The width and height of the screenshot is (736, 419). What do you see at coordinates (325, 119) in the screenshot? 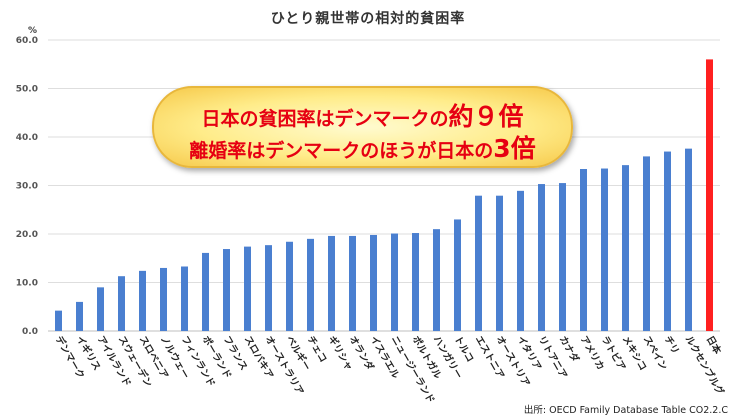
I see `callout-line-1-text: 日本の貧困率はデンマークの` at bounding box center [325, 119].